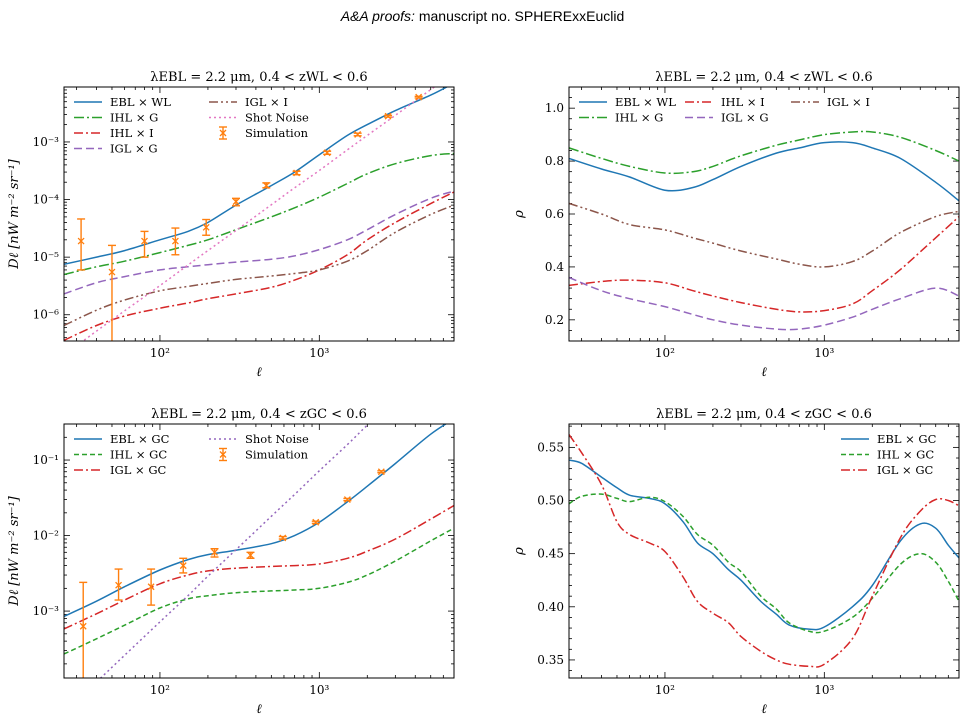 The image size is (965, 719). Describe the element at coordinates (46, 315) in the screenshot. I see `y-tick-label: 10⁻⁶` at that location.